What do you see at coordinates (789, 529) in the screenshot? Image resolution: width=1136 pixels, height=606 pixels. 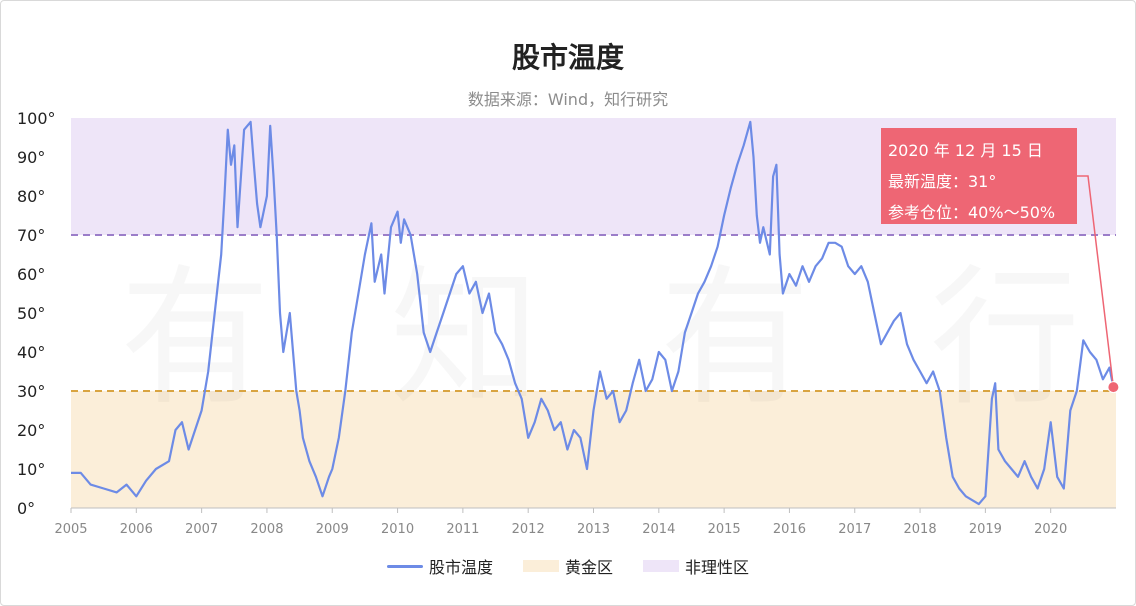 I see `x-tick-label: 2016` at bounding box center [789, 529].